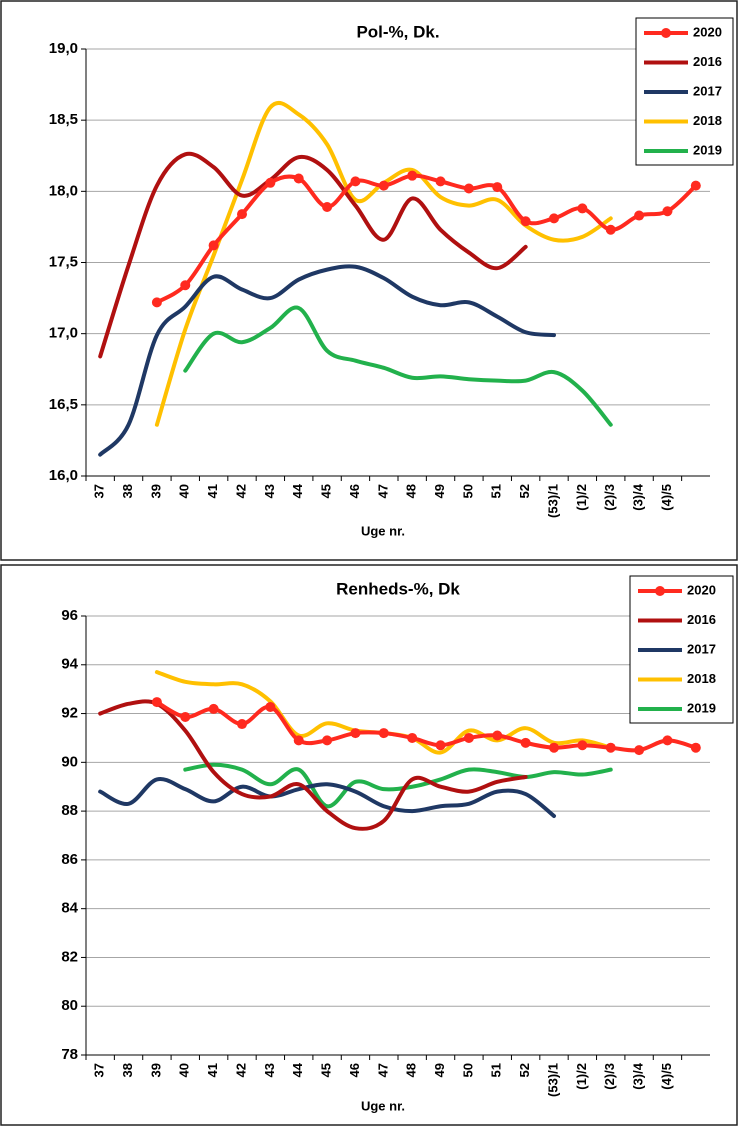 This screenshot has width=739, height=1126. What do you see at coordinates (69, 859) in the screenshot?
I see `y-tick-label: 86` at bounding box center [69, 859].